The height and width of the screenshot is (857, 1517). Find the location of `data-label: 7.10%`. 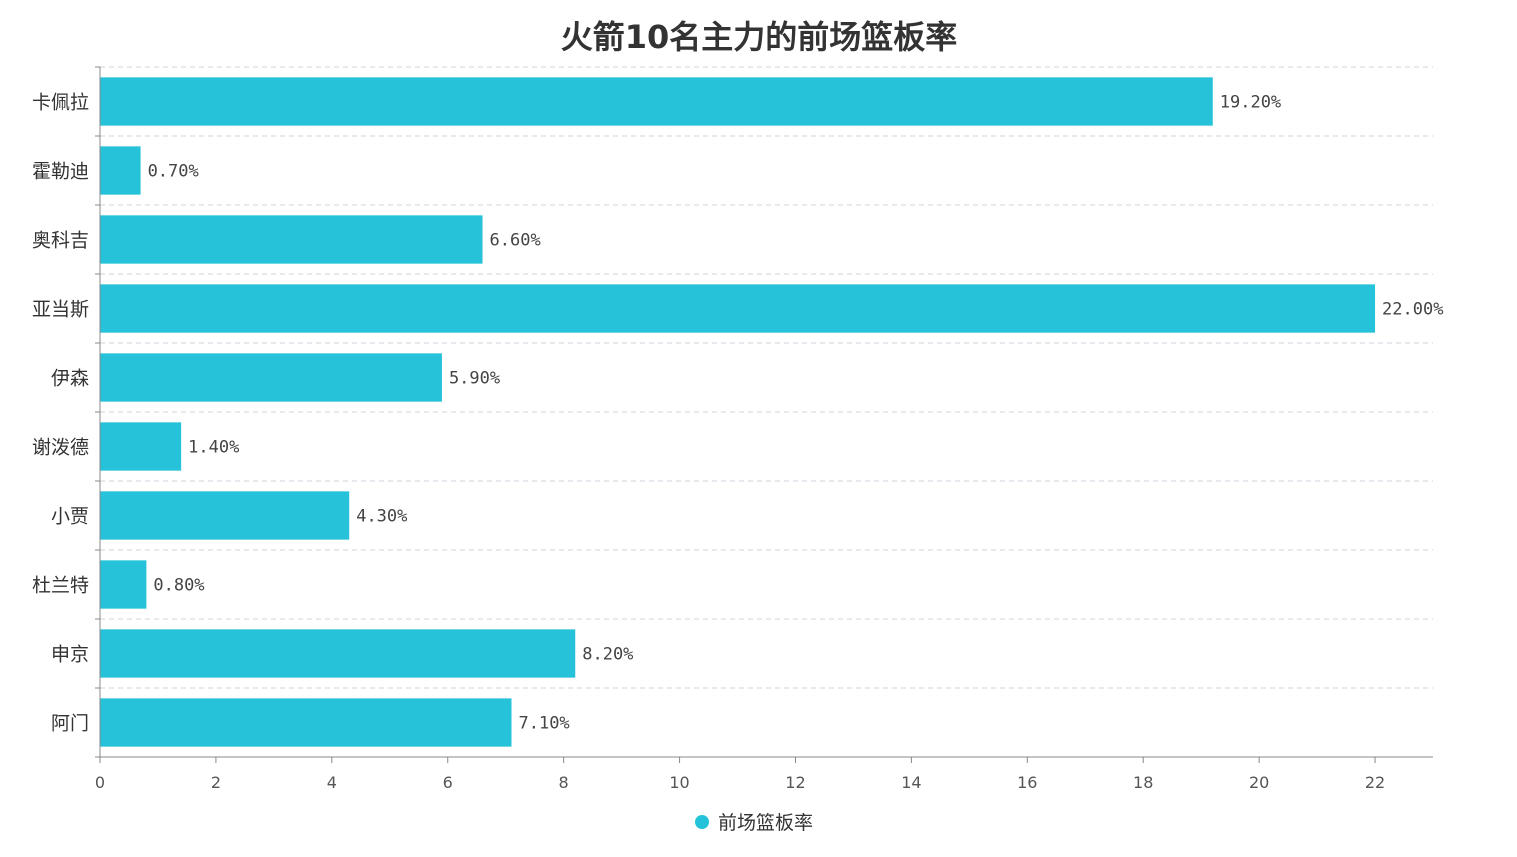

data-label: 7.10% is located at coordinates (543, 724).